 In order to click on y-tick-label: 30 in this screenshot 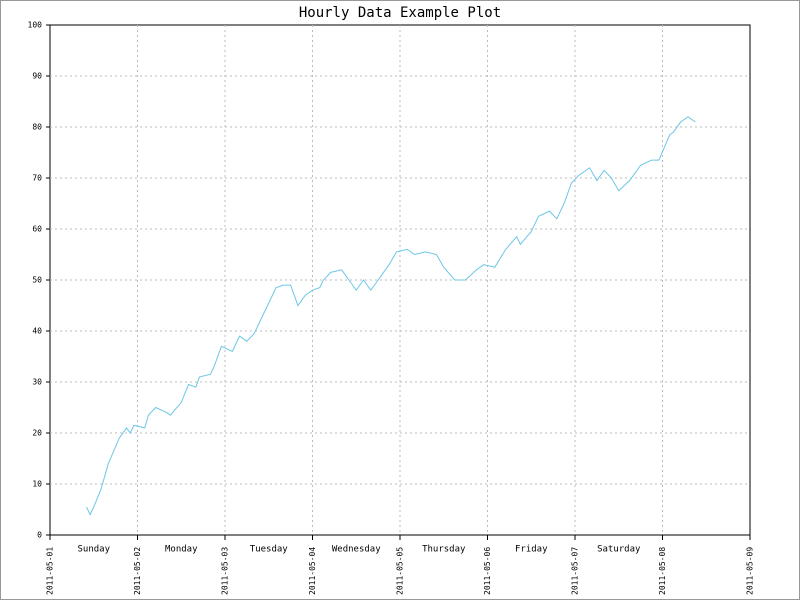, I will do `click(37, 382)`.